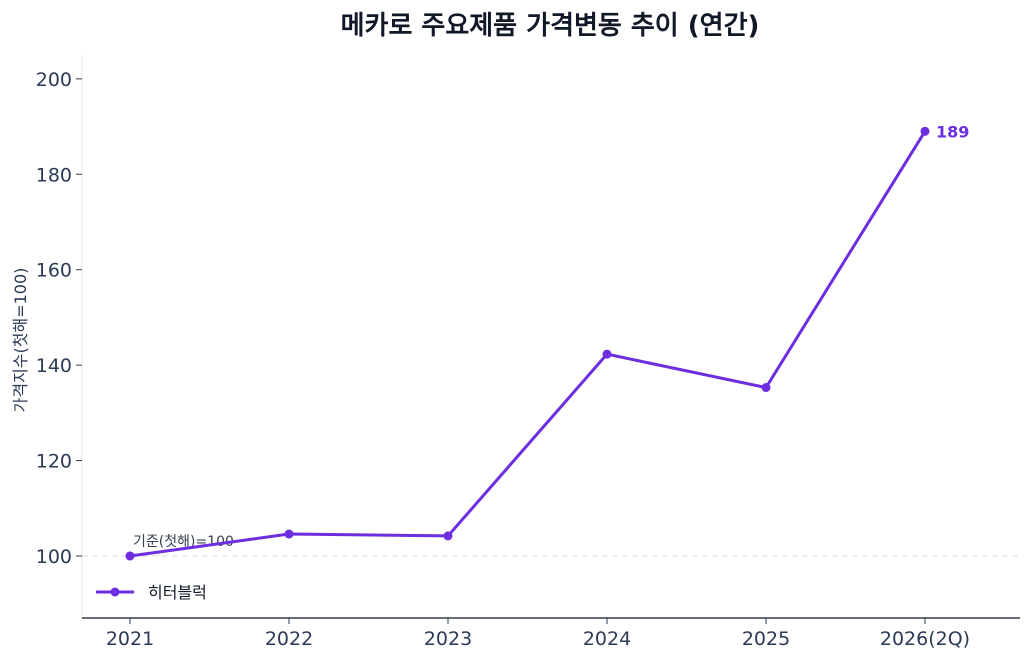 Image resolution: width=1030 pixels, height=660 pixels. I want to click on x-tick-label: 2022, so click(289, 639).